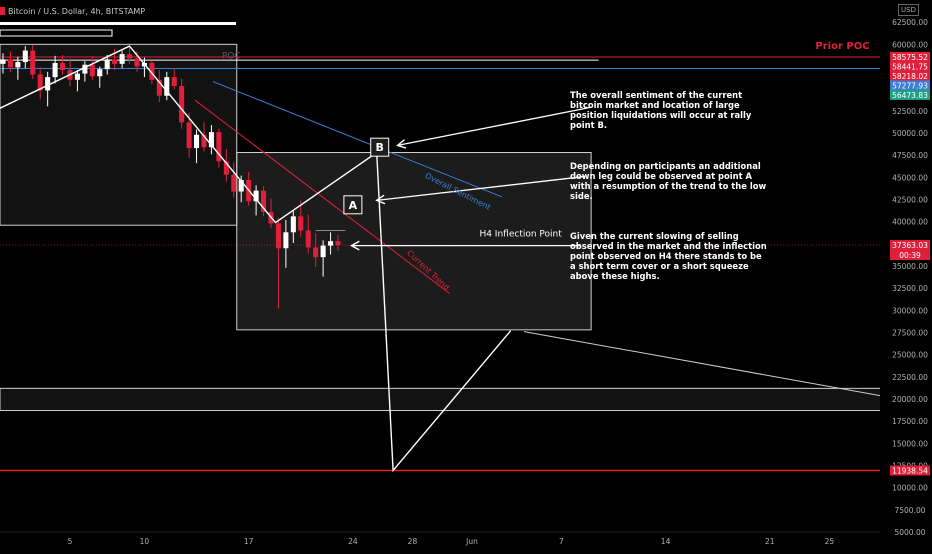 The height and width of the screenshot is (554, 932). I want to click on price-label-4: 56473.83, so click(910, 95).